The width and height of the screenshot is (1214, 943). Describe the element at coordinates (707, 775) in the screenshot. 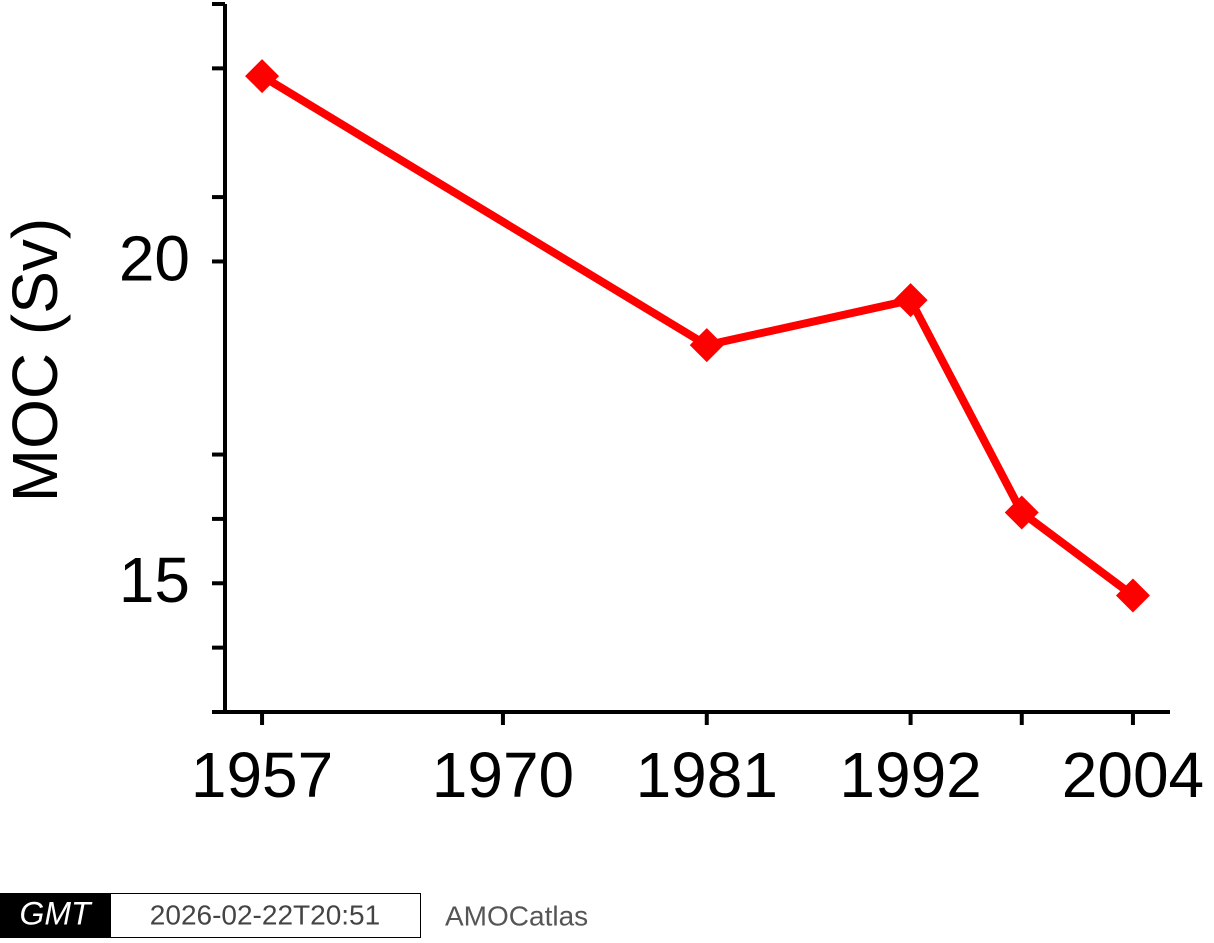

I see `x-tick-label: 1981` at that location.